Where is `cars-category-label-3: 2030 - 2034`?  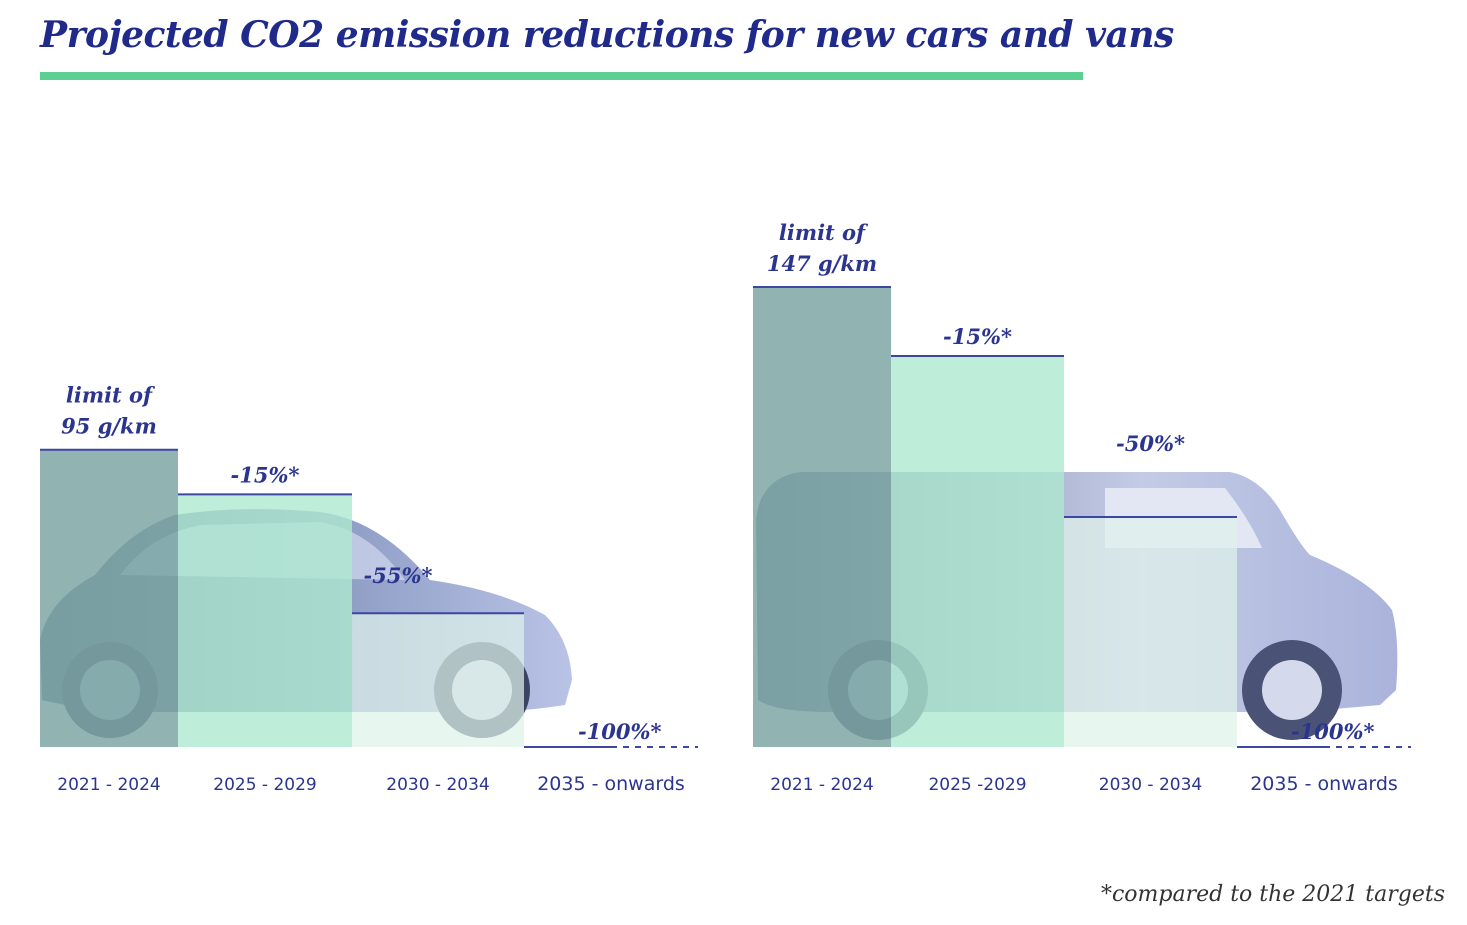
cars-category-label-3: 2030 - 2034 is located at coordinates (437, 785).